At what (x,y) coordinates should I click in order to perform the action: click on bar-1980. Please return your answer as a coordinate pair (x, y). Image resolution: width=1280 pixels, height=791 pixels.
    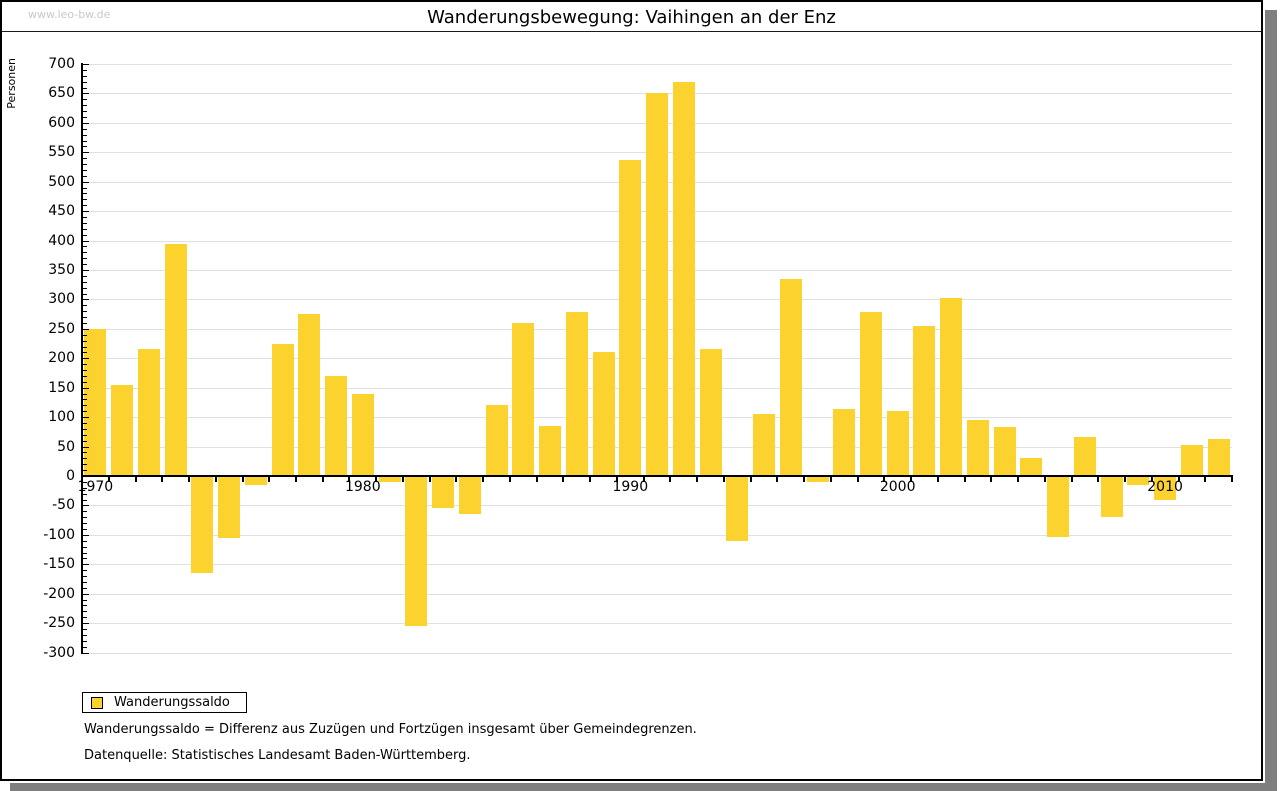
    Looking at the image, I should click on (362, 435).